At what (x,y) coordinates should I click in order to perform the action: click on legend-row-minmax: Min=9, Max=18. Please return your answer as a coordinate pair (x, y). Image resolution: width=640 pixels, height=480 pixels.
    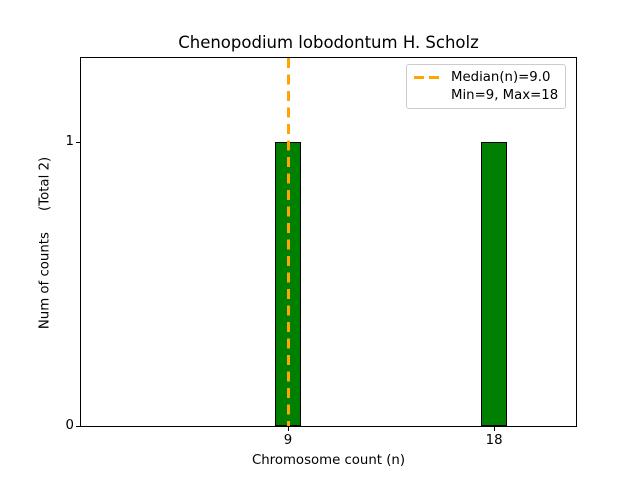
    Looking at the image, I should click on (486, 96).